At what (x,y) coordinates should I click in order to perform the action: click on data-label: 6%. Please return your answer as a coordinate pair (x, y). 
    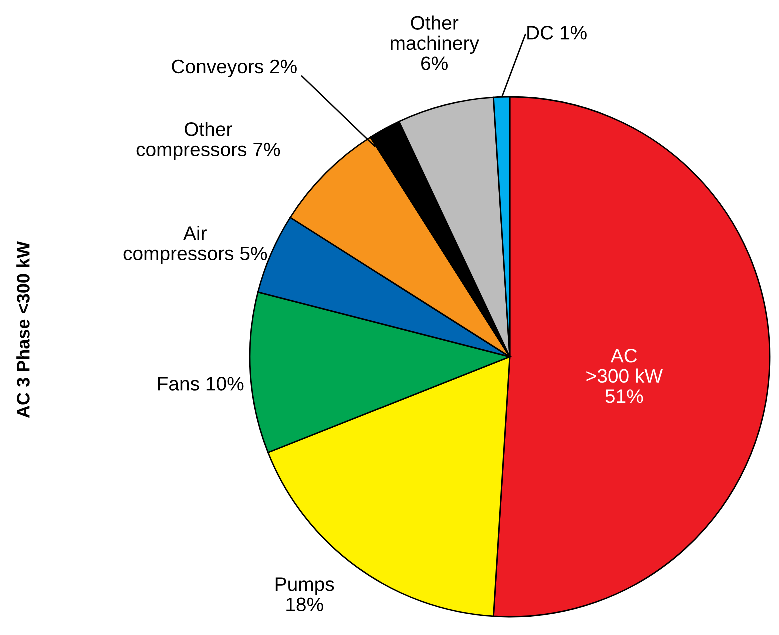
    Looking at the image, I should click on (435, 63).